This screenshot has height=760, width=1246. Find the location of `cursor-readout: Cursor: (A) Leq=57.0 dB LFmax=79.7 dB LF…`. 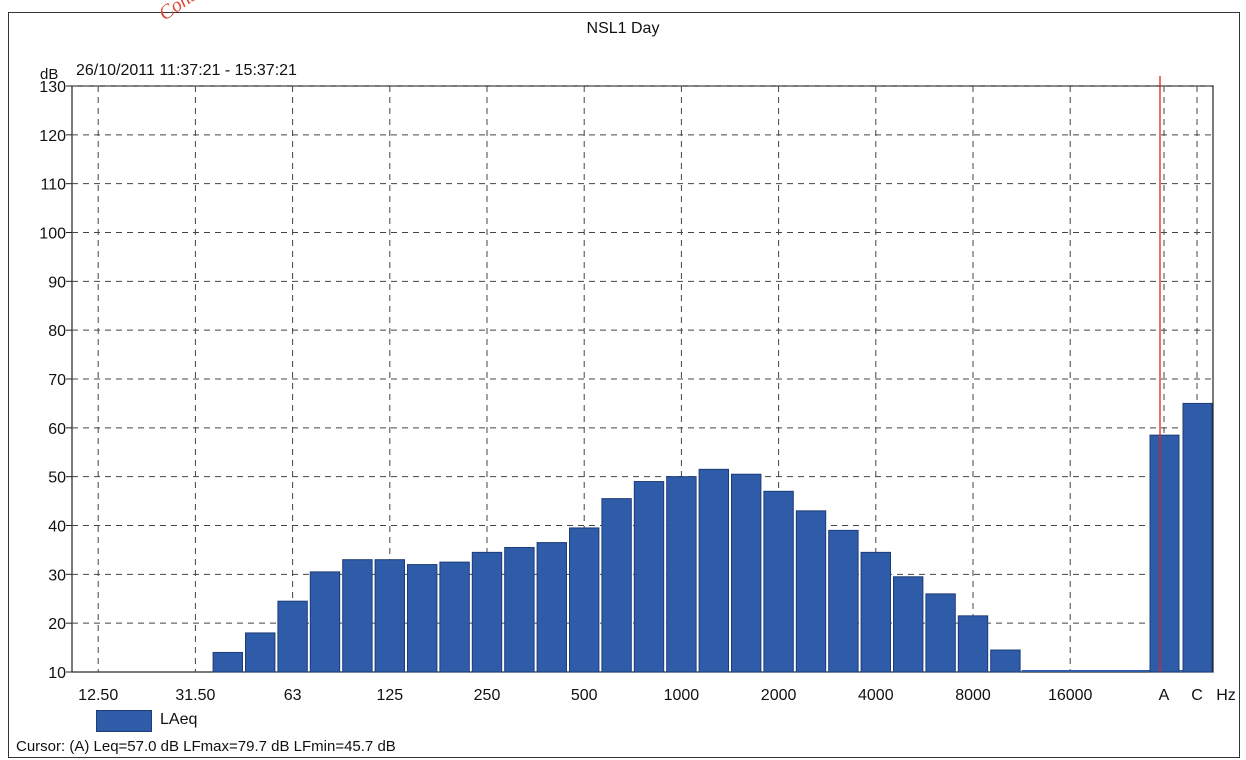

cursor-readout: Cursor: (A) Leq=57.0 dB LFmax=79.7 dB LF… is located at coordinates (206, 746).